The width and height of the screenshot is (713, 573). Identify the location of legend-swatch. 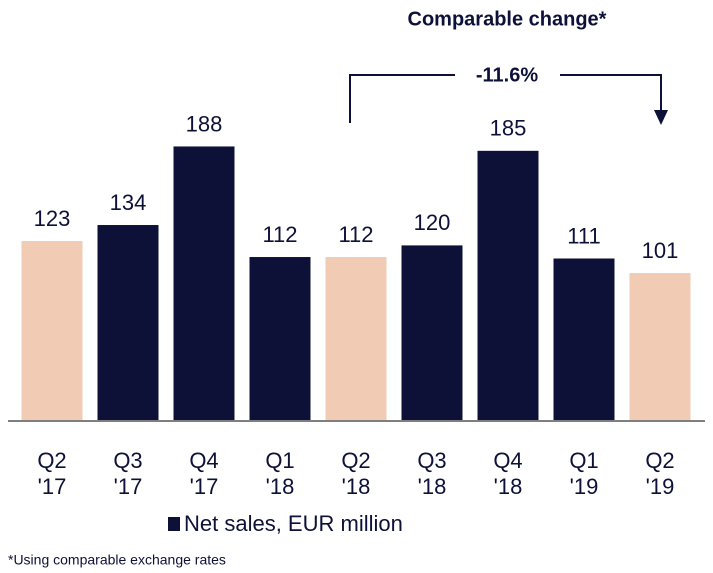
(174, 524).